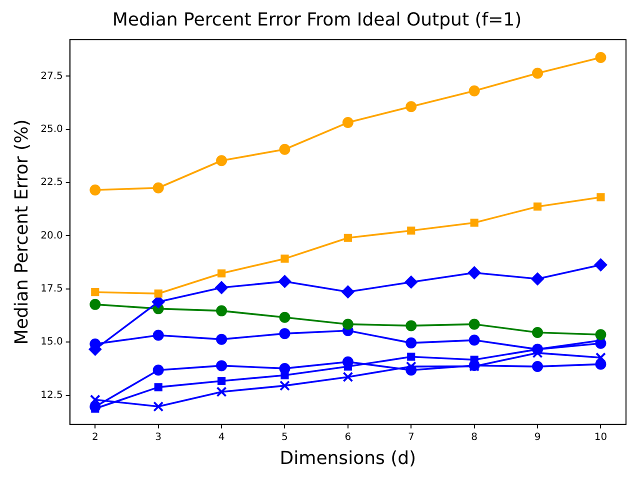  What do you see at coordinates (51, 236) in the screenshot?
I see `y-tick-label: 20.0` at bounding box center [51, 236].